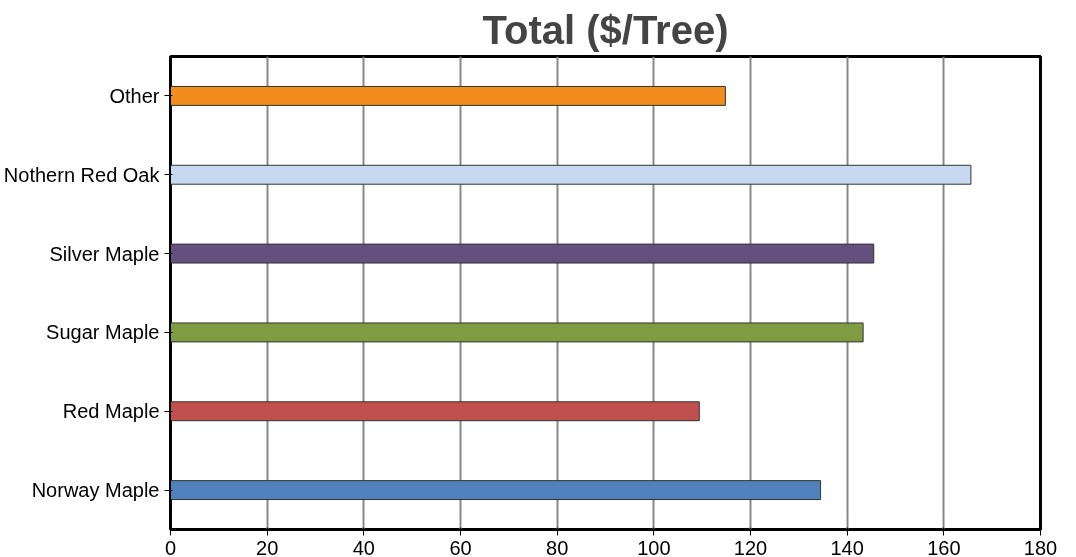  What do you see at coordinates (557, 546) in the screenshot?
I see `x-tick-label: 80` at bounding box center [557, 546].